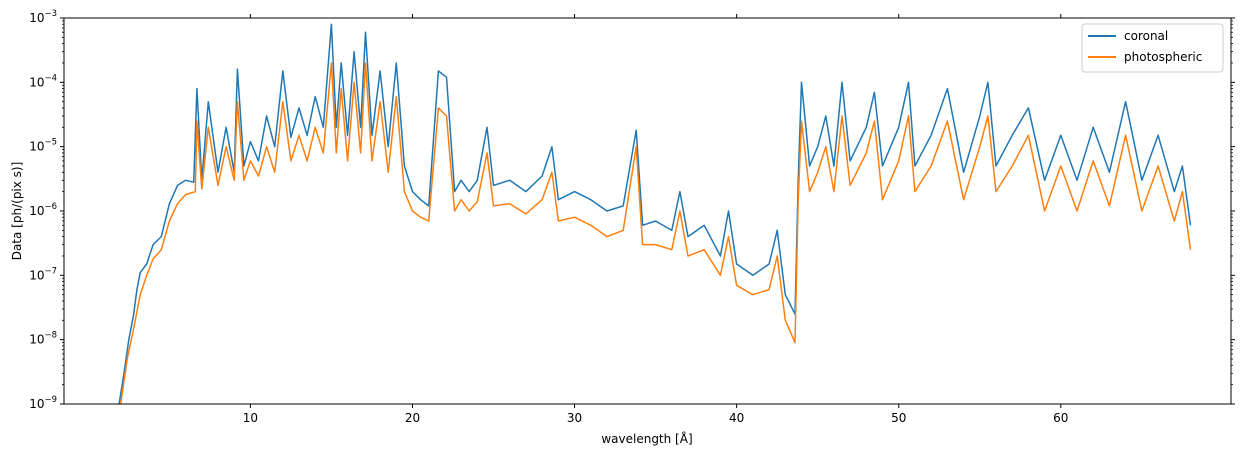 The height and width of the screenshot is (458, 1241). Describe the element at coordinates (574, 418) in the screenshot. I see `x-tick-label: 30` at that location.